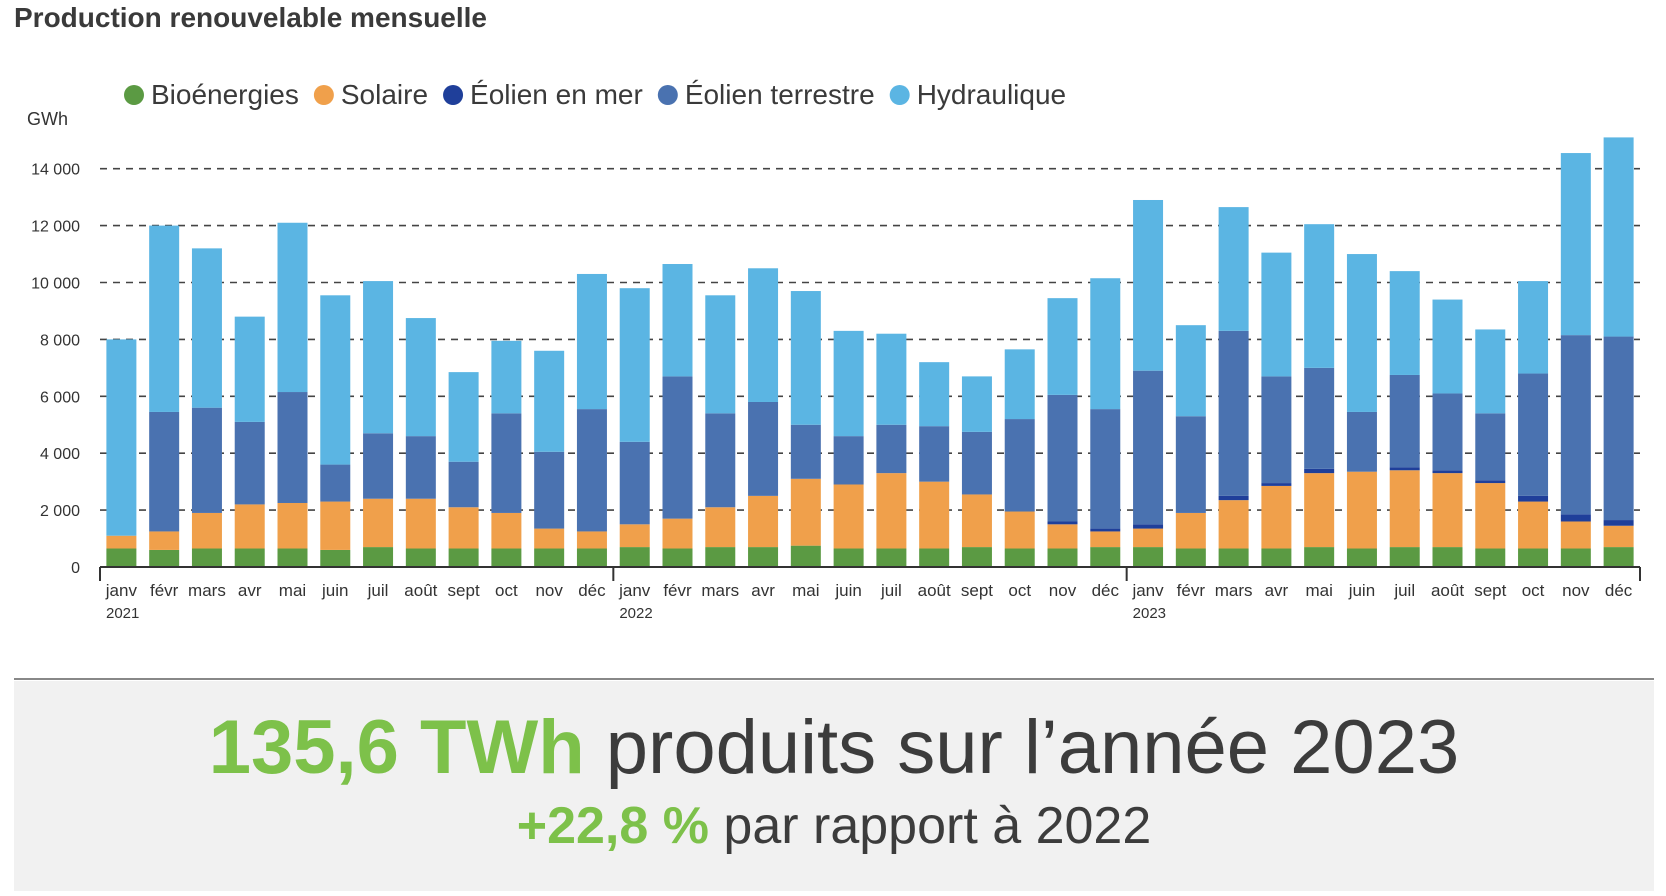  What do you see at coordinates (225, 94) in the screenshot?
I see `legend-label-0: Bioénergies` at bounding box center [225, 94].